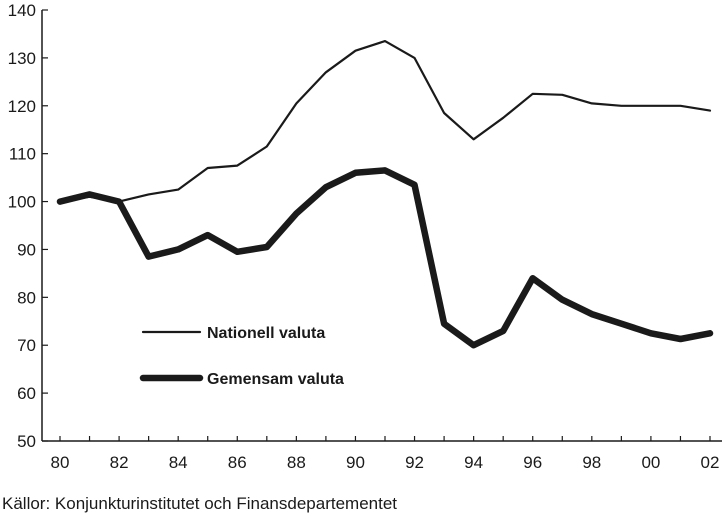  What do you see at coordinates (22, 10) in the screenshot?
I see `y-tick-label: 140` at bounding box center [22, 10].